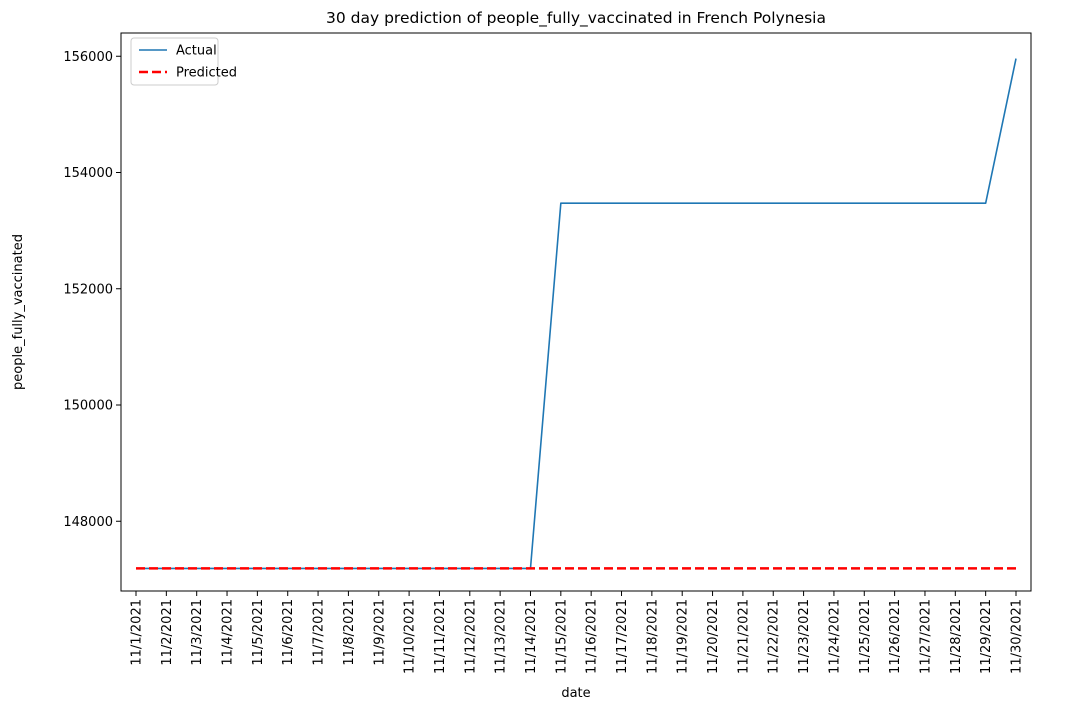  I want to click on x-tick-label: 11/30/2021, so click(1017, 636).